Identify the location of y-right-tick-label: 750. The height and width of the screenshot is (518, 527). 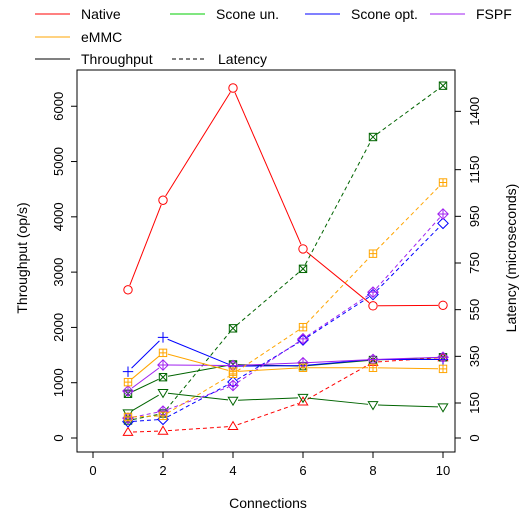
(474, 263).